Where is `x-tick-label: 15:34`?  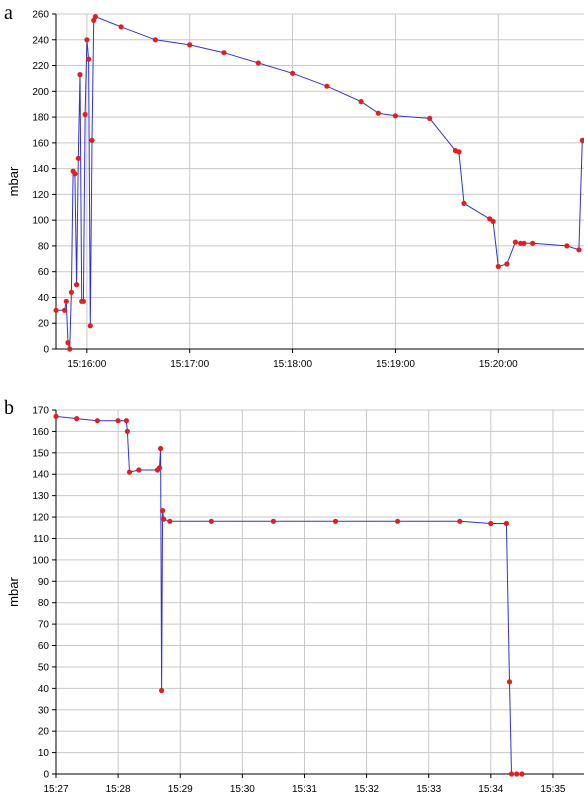 x-tick-label: 15:34 is located at coordinates (490, 789).